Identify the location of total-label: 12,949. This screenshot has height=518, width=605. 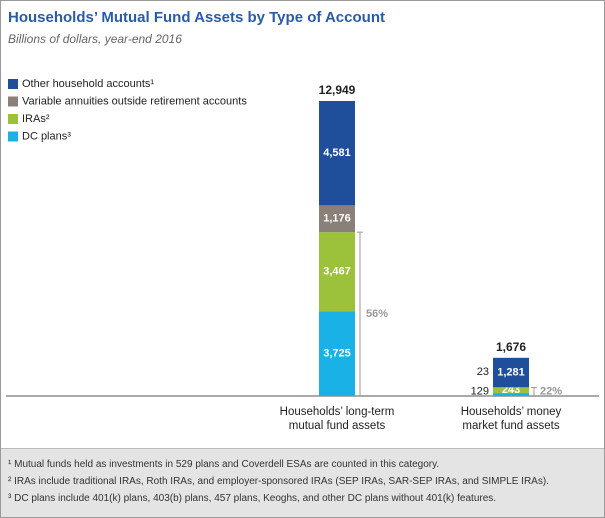
(337, 90).